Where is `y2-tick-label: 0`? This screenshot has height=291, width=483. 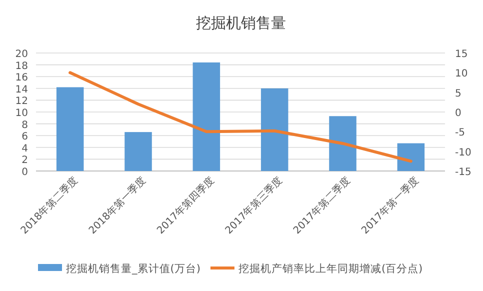 y2-tick-label: 0 is located at coordinates (458, 113).